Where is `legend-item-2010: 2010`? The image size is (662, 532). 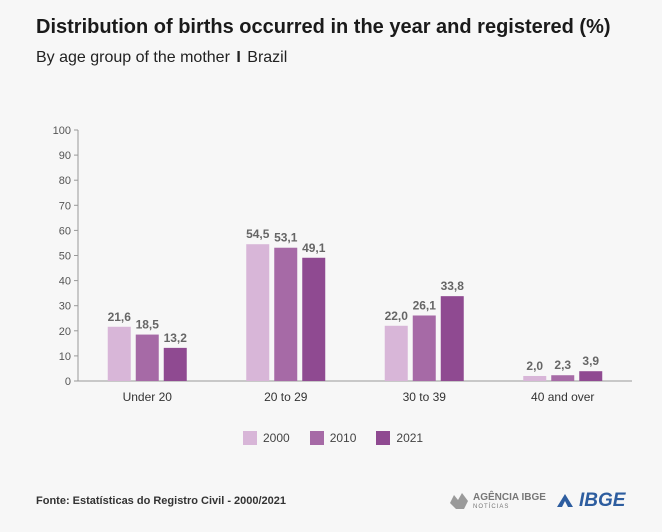
legend-item-2010: 2010 is located at coordinates (333, 438).